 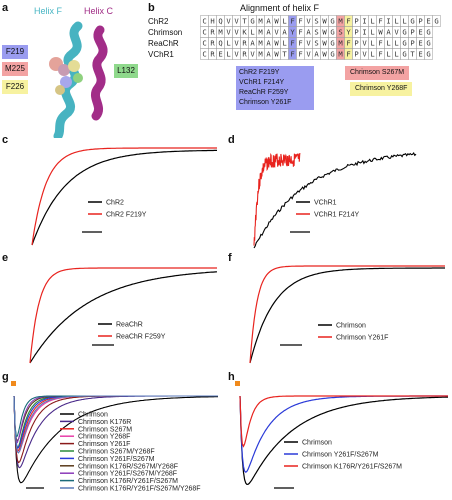 I want to click on panel-d-traces: VChR1 VChR1 F214Y, so click(x=335, y=200).